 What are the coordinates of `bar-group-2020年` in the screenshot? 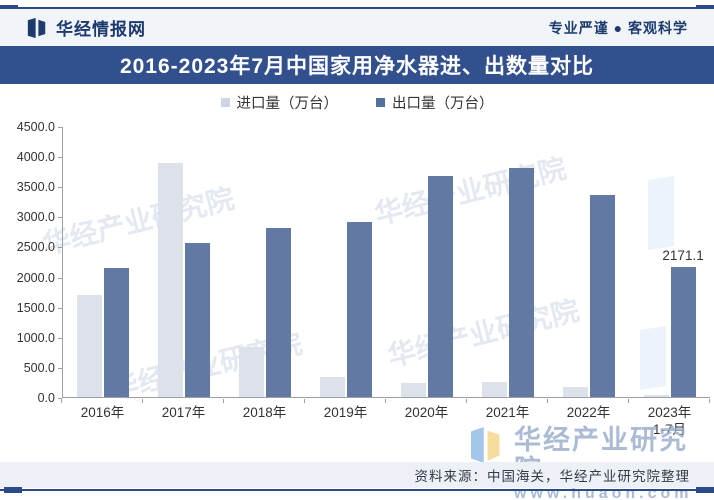 It's located at (427, 262).